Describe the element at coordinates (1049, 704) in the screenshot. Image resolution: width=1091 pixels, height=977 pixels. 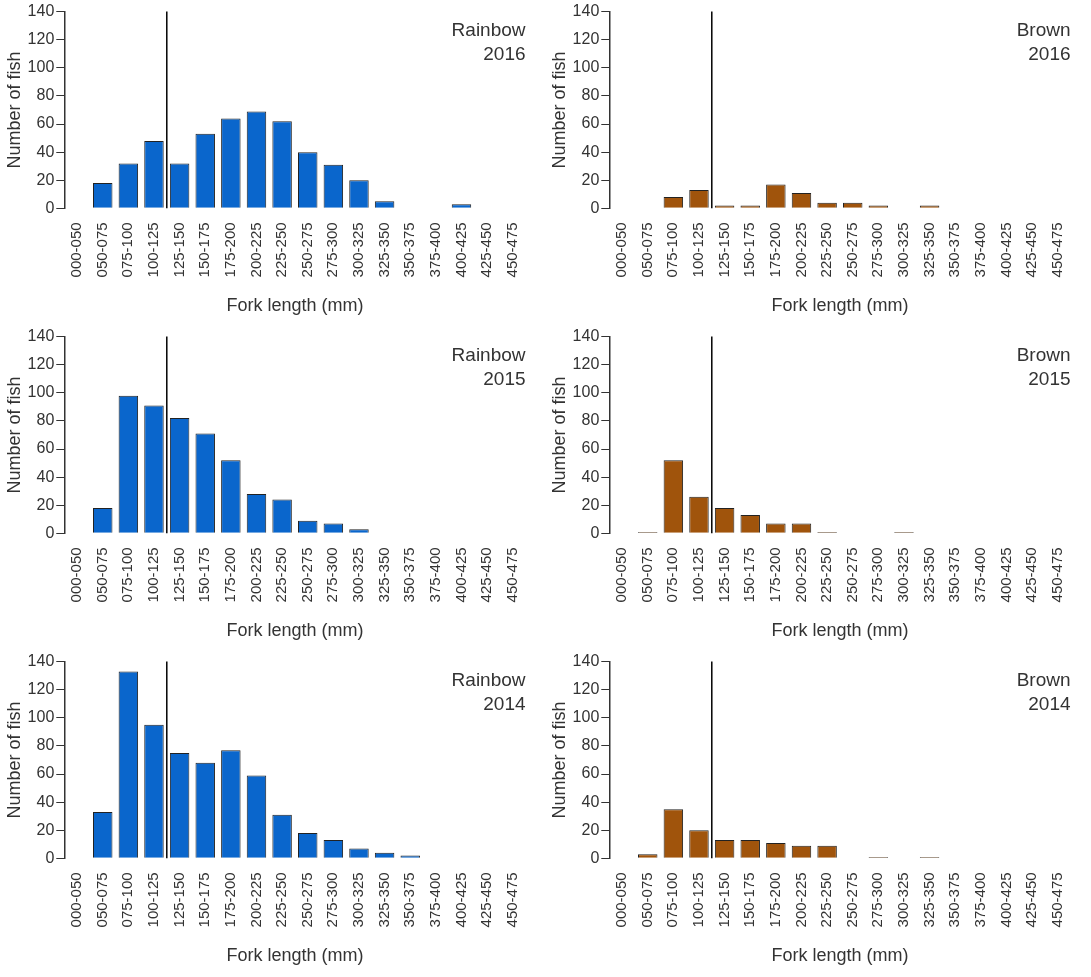
I see `text: 2014` at that location.